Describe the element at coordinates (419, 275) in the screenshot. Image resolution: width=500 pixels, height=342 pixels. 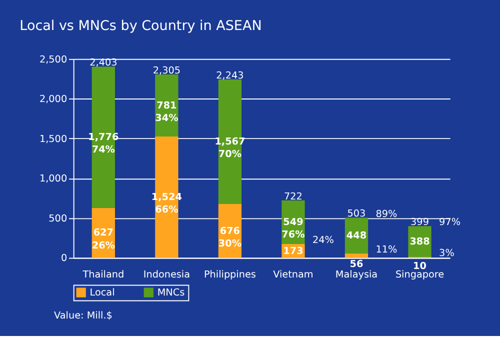
I see `x-tick-label: Singapore` at that location.